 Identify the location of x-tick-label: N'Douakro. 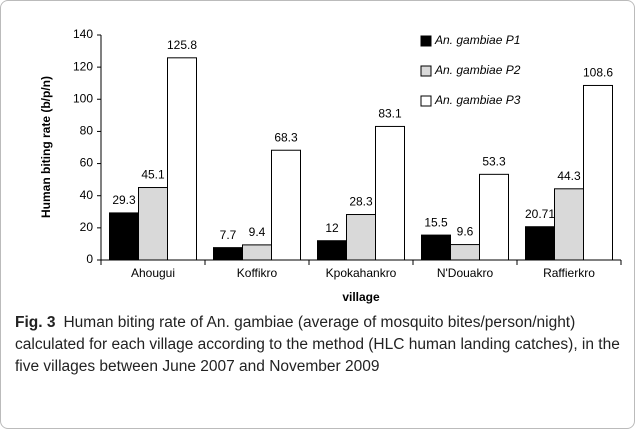
(465, 273).